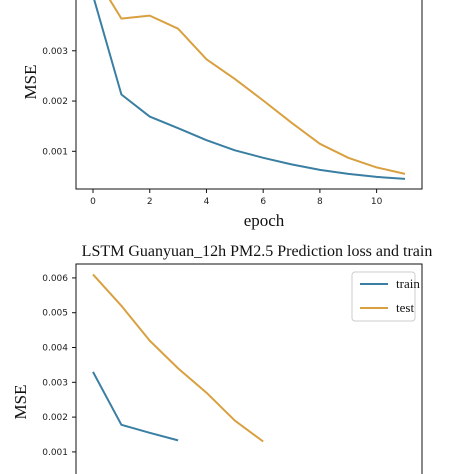  I want to click on x-tick-label: 4, so click(207, 202).